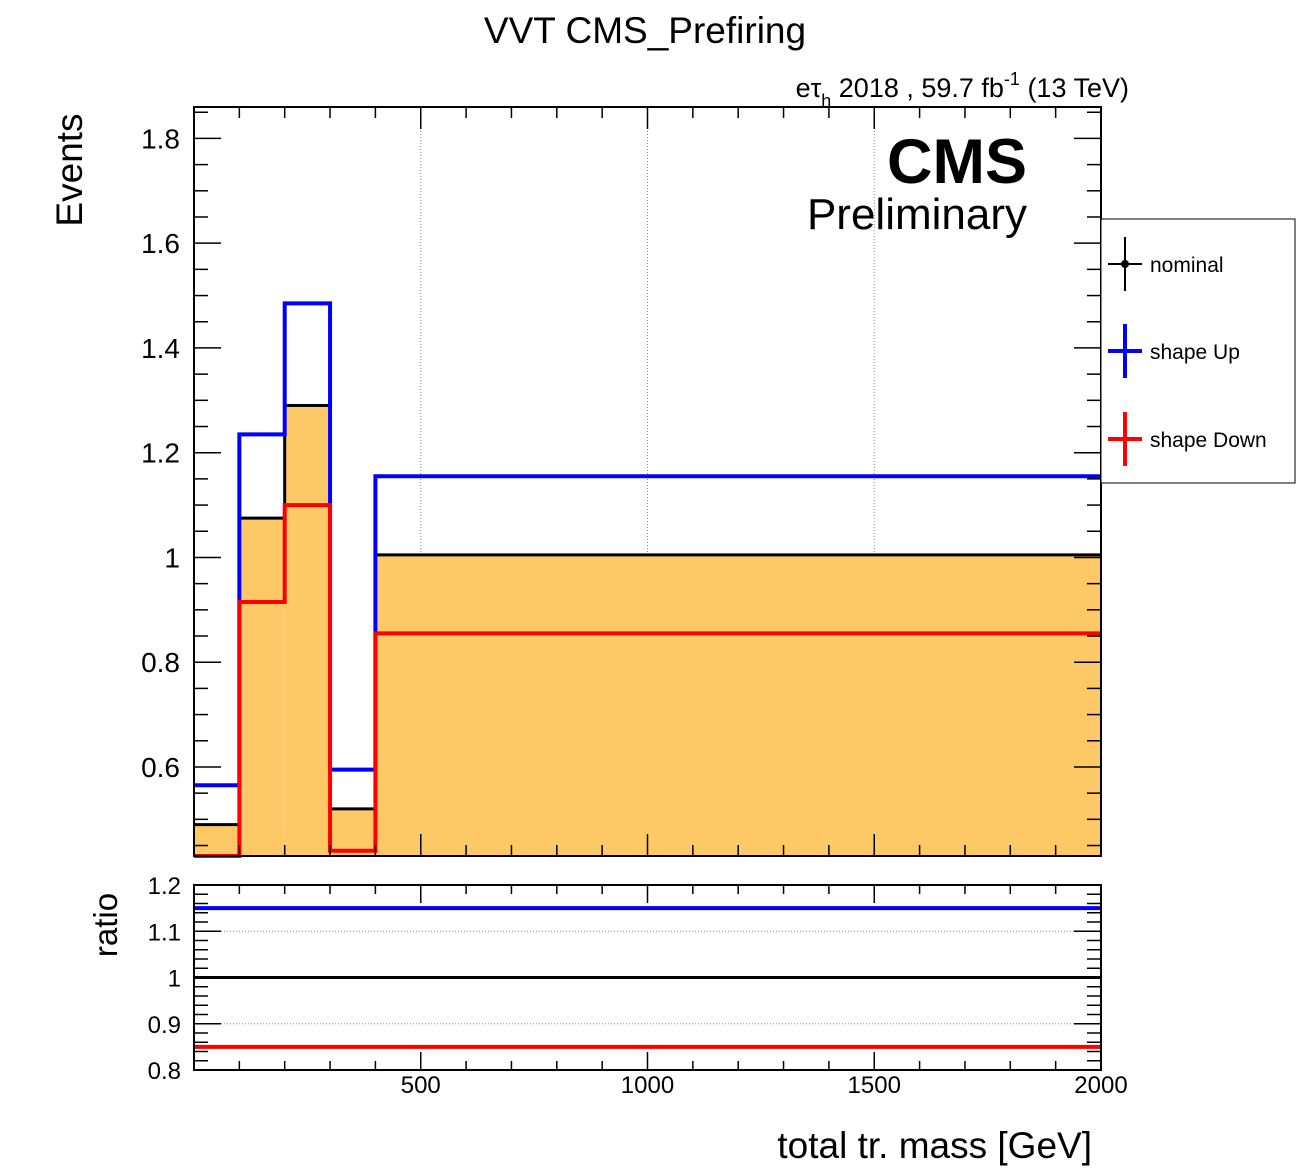 This screenshot has width=1296, height=1172. What do you see at coordinates (160, 662) in the screenshot?
I see `upper-ytick-label: 0.8` at bounding box center [160, 662].